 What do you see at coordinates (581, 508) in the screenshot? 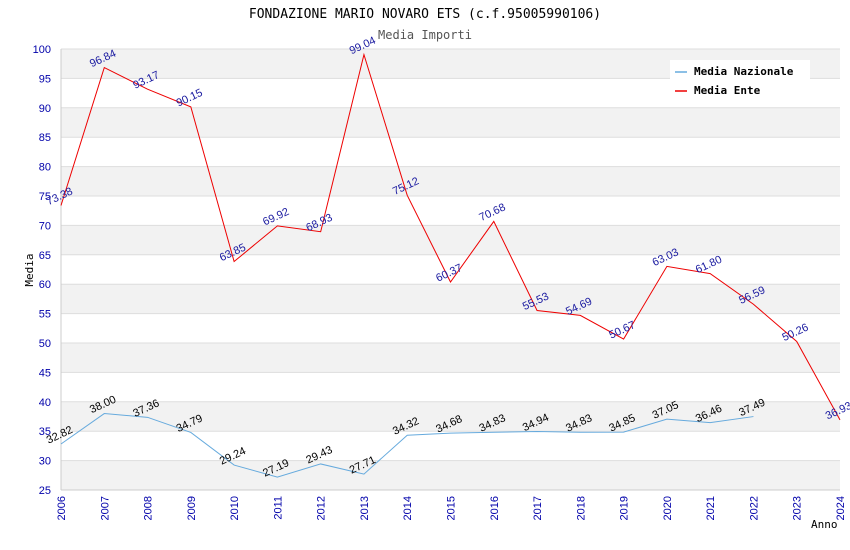
I see `x-tick-label: 2018` at bounding box center [581, 508].